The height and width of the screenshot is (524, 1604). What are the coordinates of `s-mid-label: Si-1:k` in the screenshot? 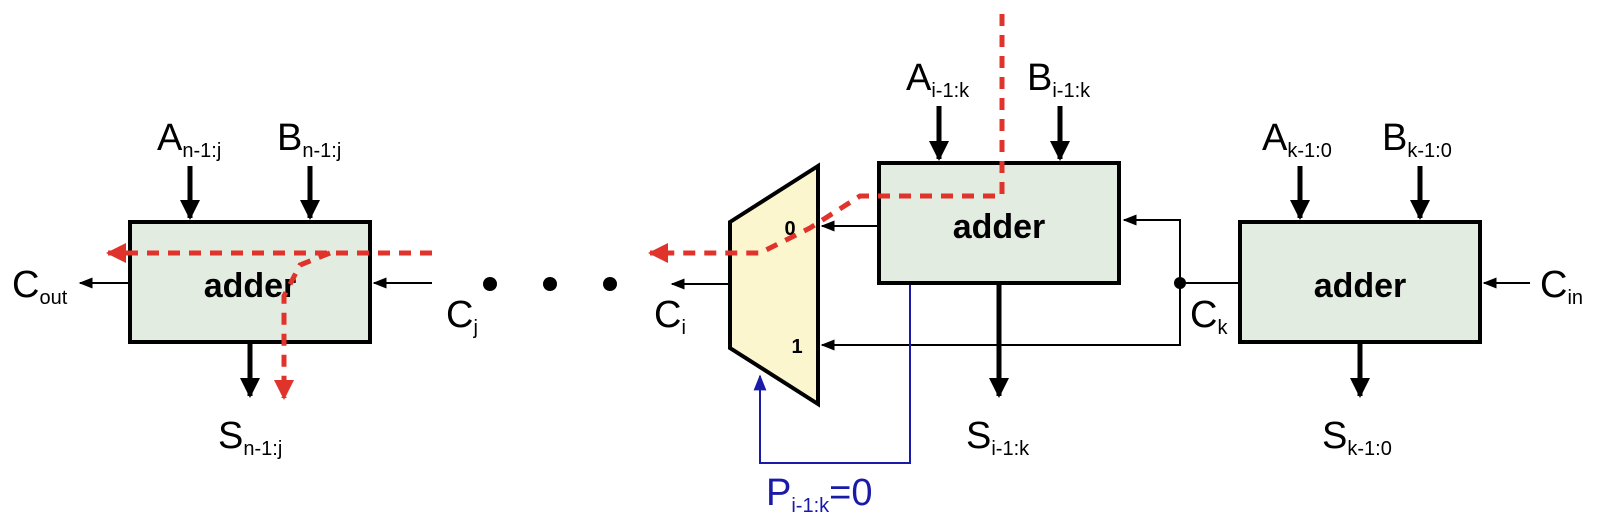 It's located at (998, 437).